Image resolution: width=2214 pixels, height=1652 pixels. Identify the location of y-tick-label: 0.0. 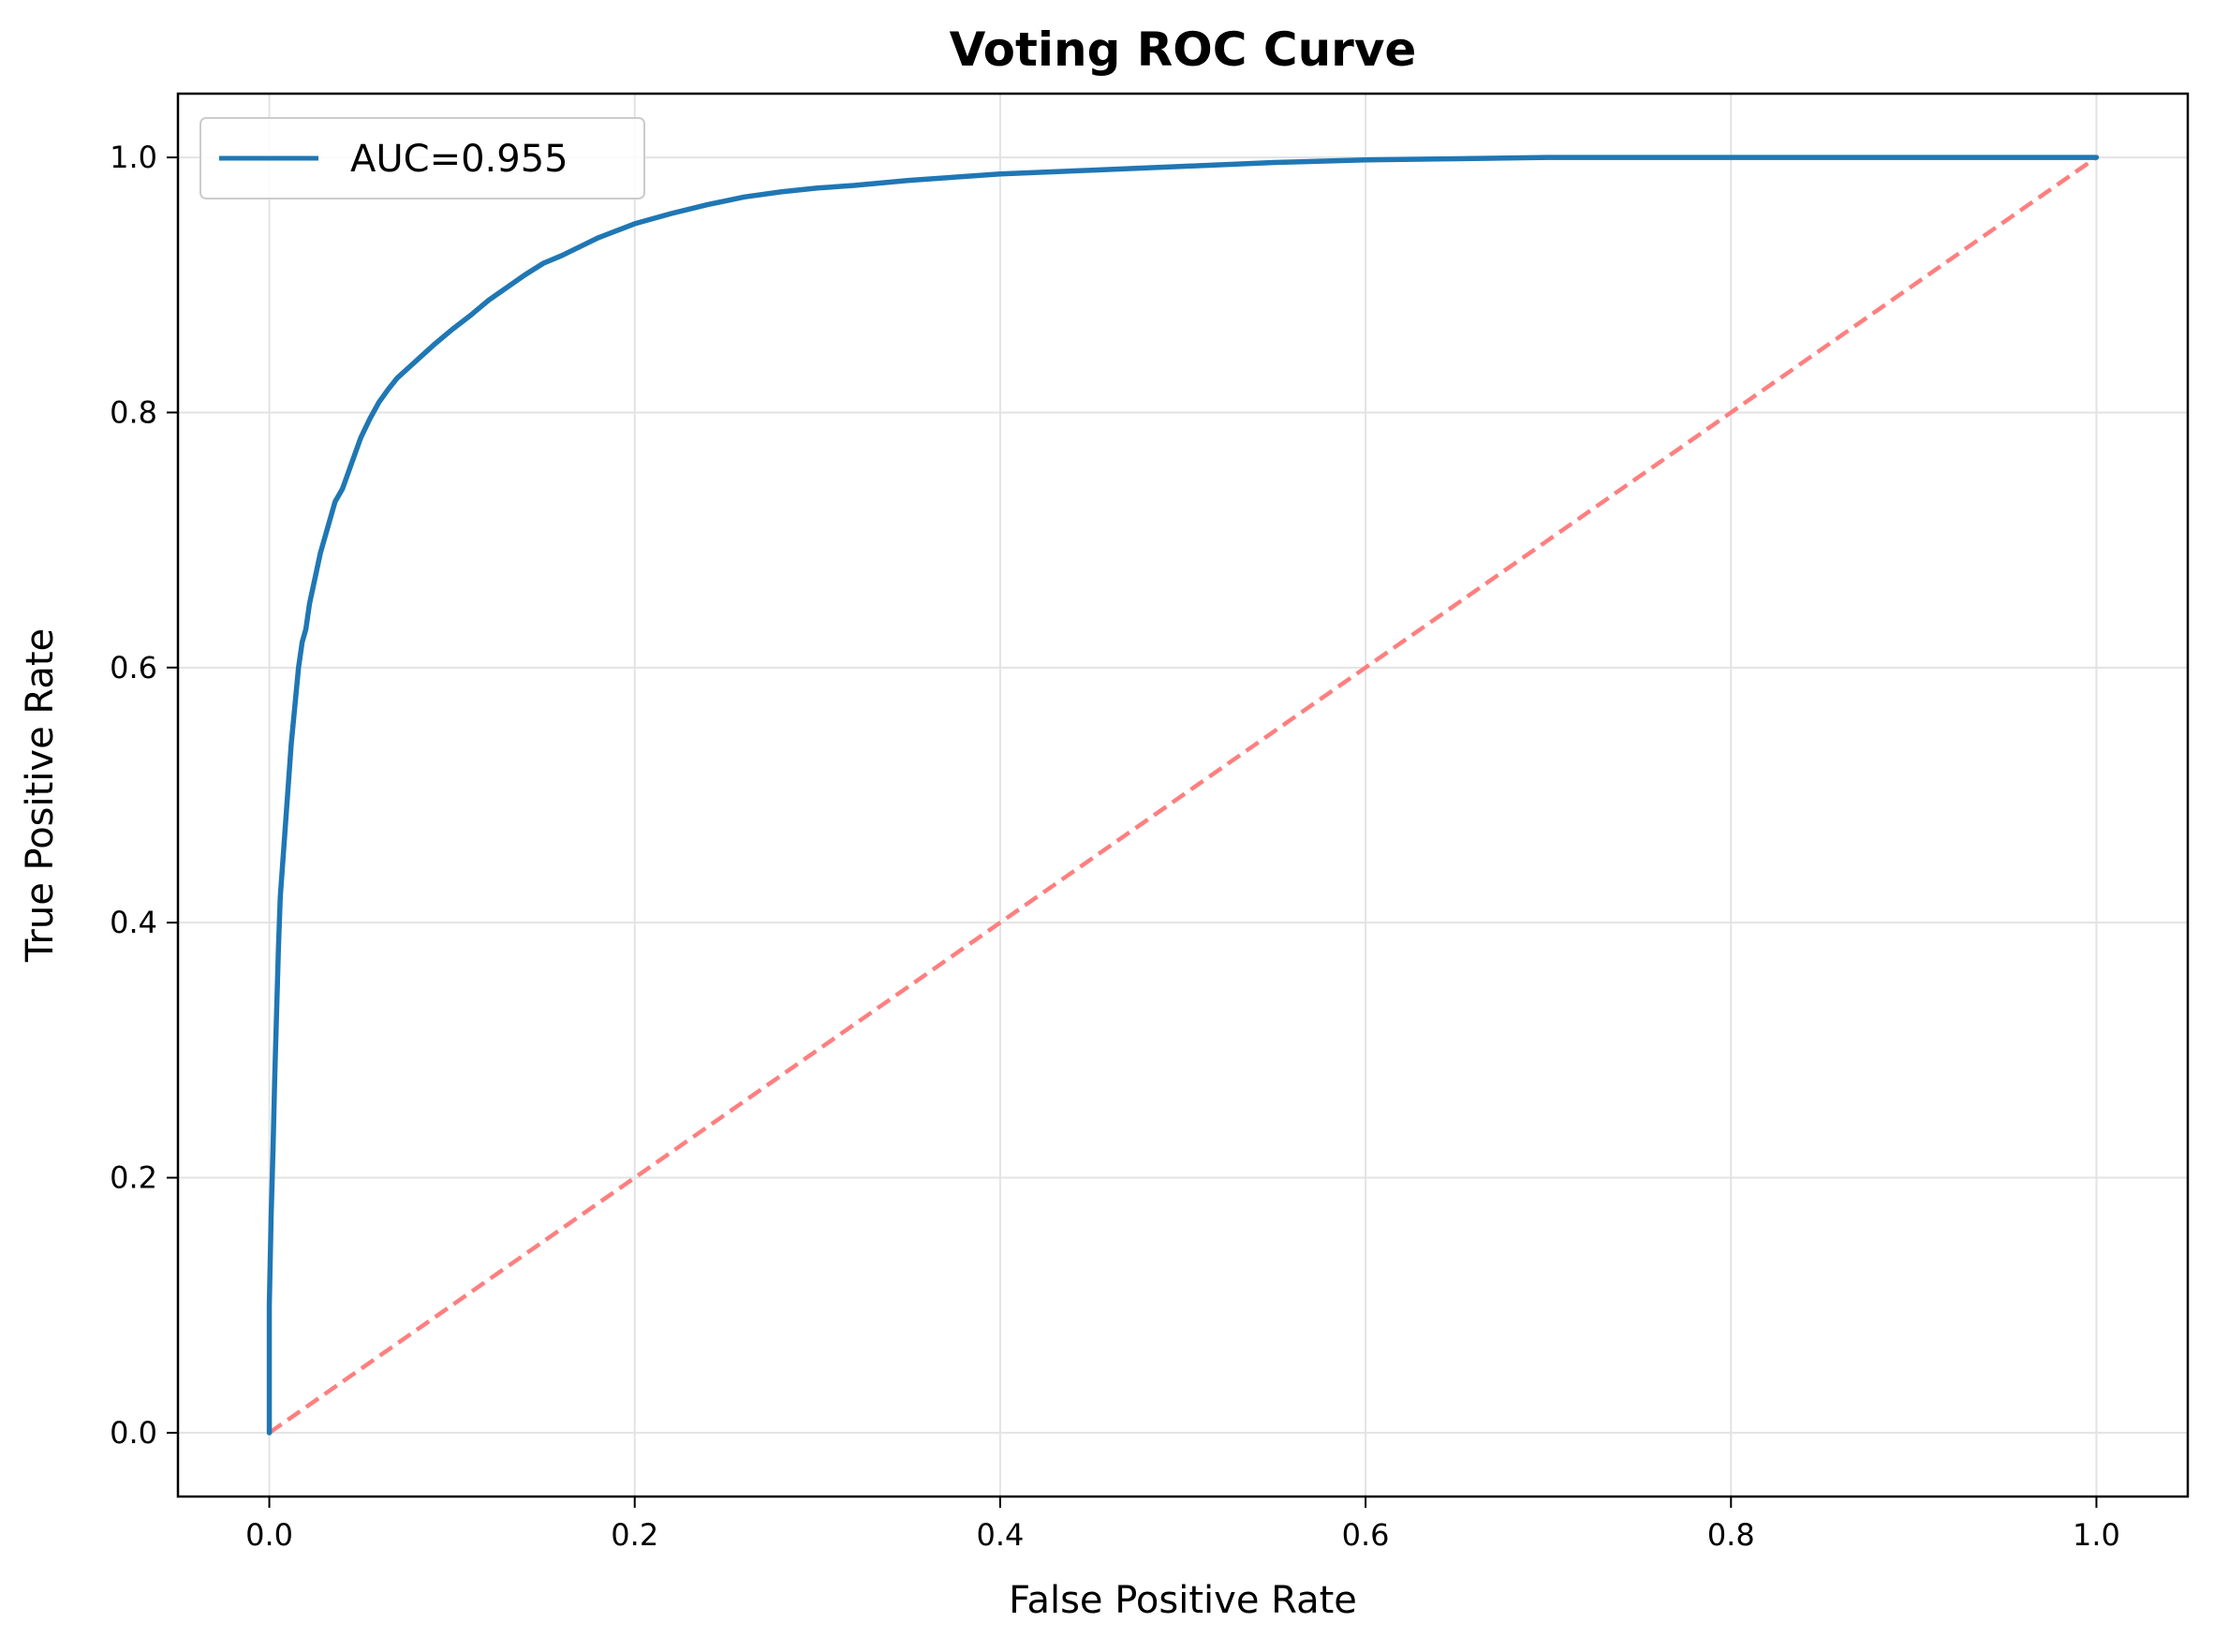
(133, 1433).